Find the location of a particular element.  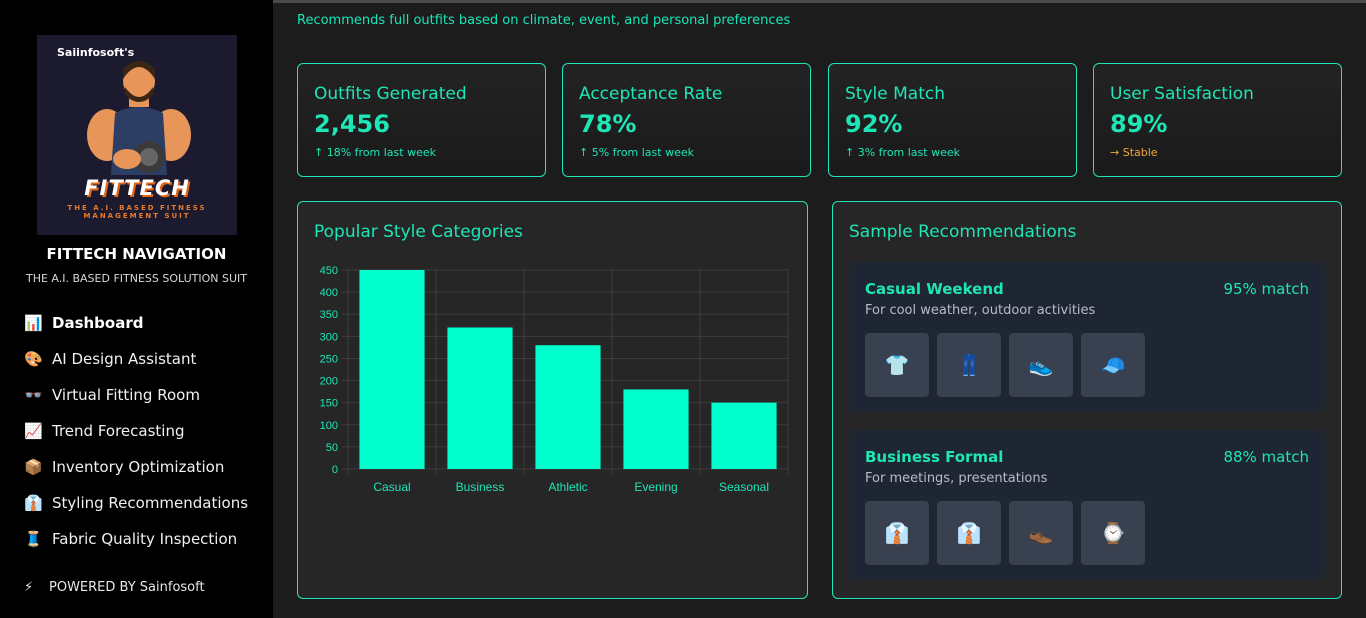

dress-shoe-icon: 👞 is located at coordinates (1041, 533).